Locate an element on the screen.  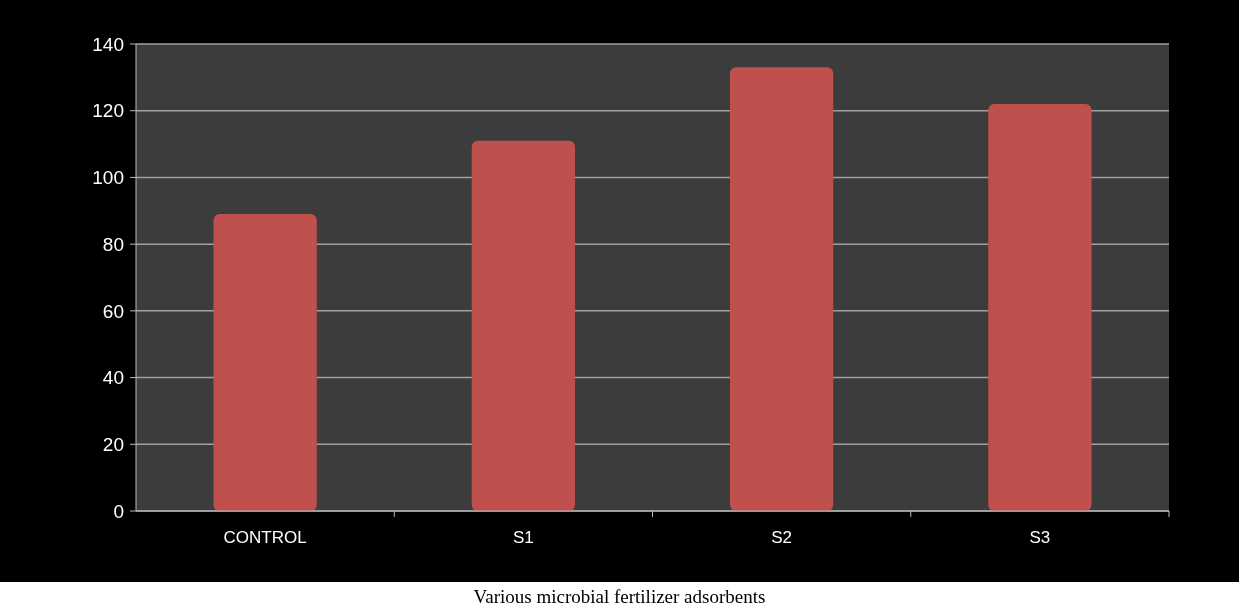
y-tick-label: 0 is located at coordinates (118, 511).